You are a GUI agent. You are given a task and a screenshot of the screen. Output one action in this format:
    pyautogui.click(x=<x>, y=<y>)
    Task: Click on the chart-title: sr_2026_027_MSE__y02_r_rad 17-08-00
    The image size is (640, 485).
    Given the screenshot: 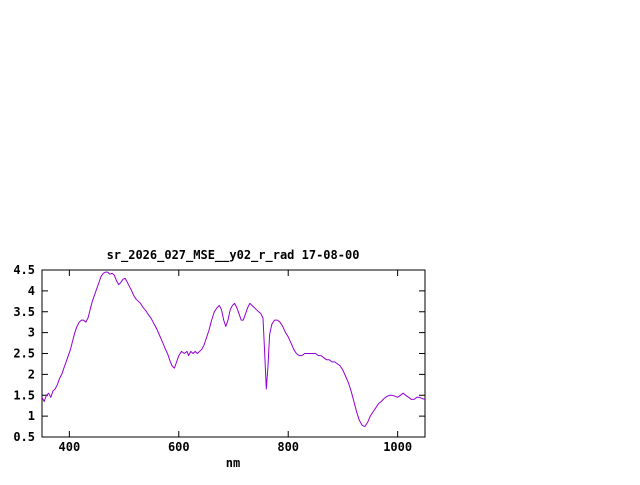 What is the action you would take?
    pyautogui.click(x=233, y=255)
    